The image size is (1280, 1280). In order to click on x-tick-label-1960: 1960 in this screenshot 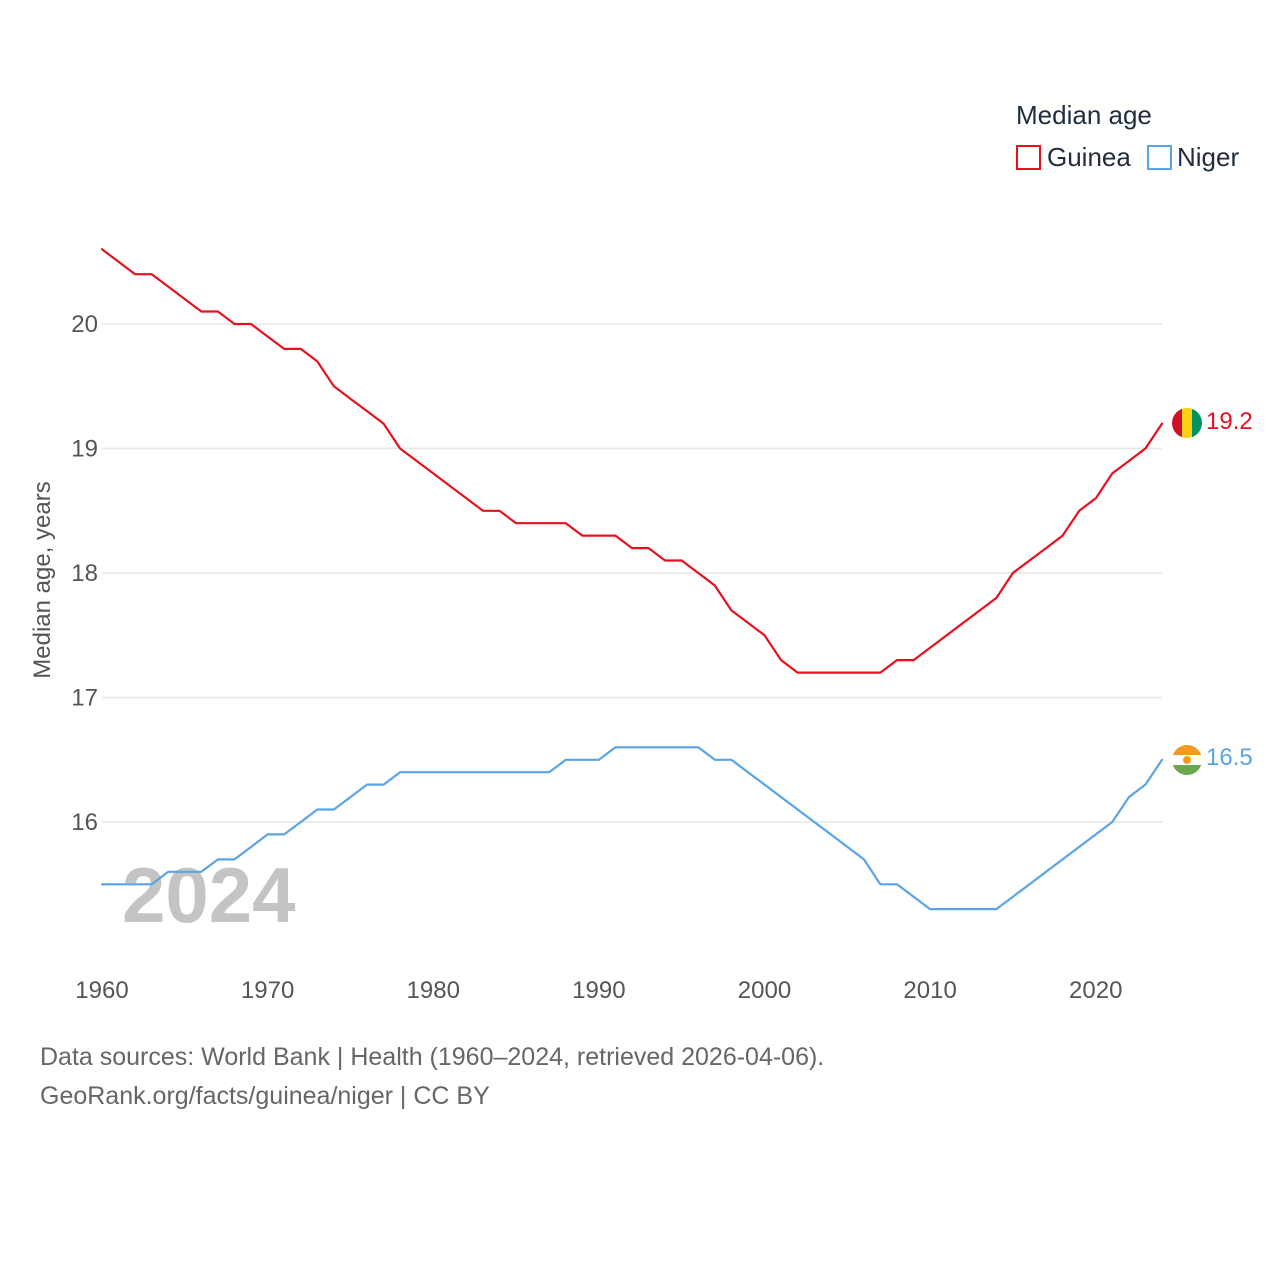, I will do `click(101, 990)`.